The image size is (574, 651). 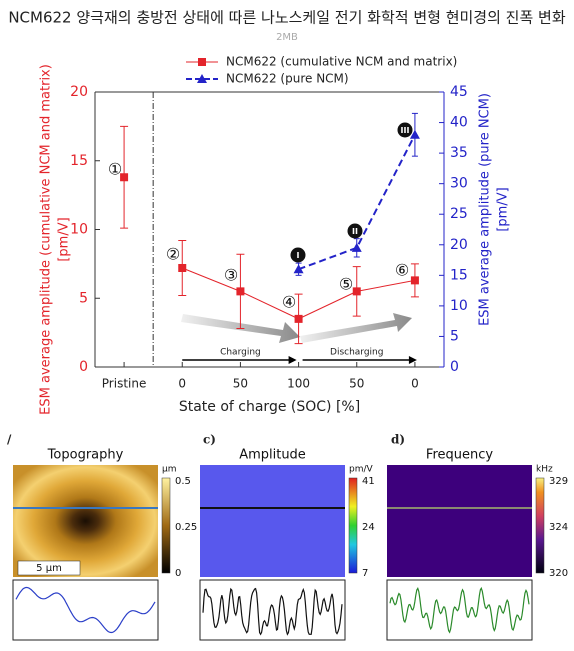 I want to click on colorbar-tick-label: 329, so click(x=558, y=481).